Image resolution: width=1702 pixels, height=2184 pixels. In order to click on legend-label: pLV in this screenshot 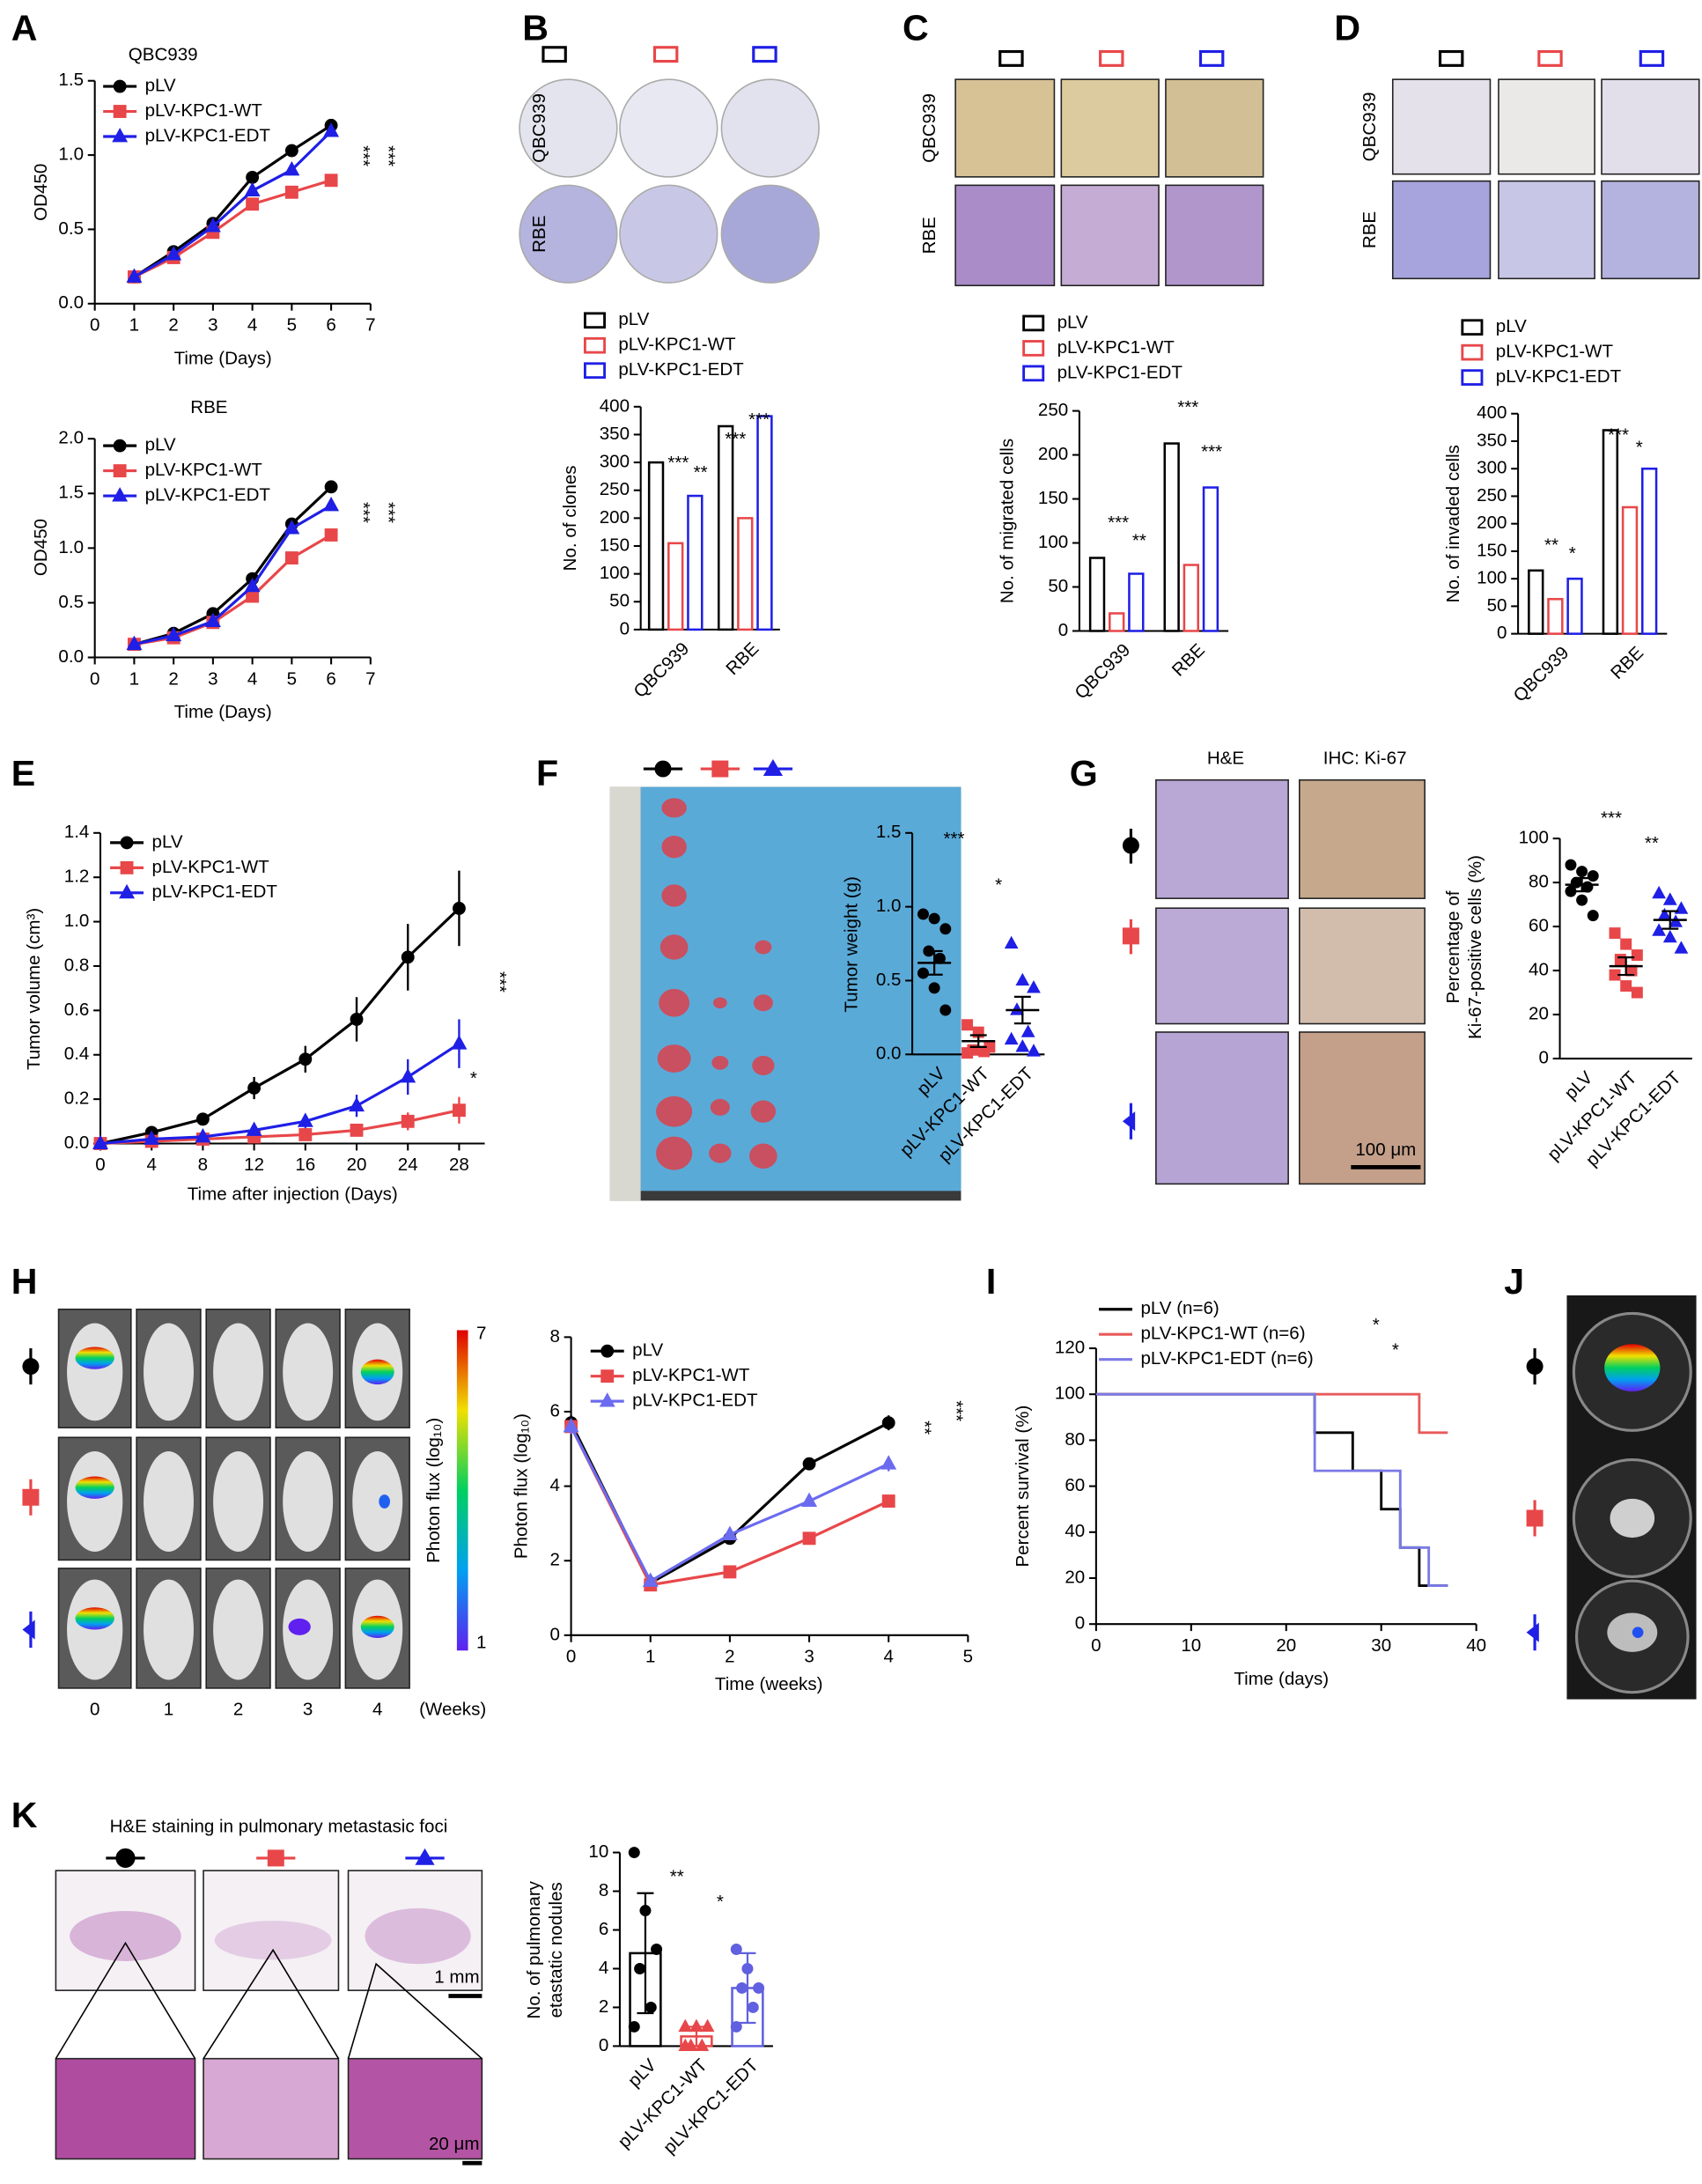, I will do `click(167, 841)`.